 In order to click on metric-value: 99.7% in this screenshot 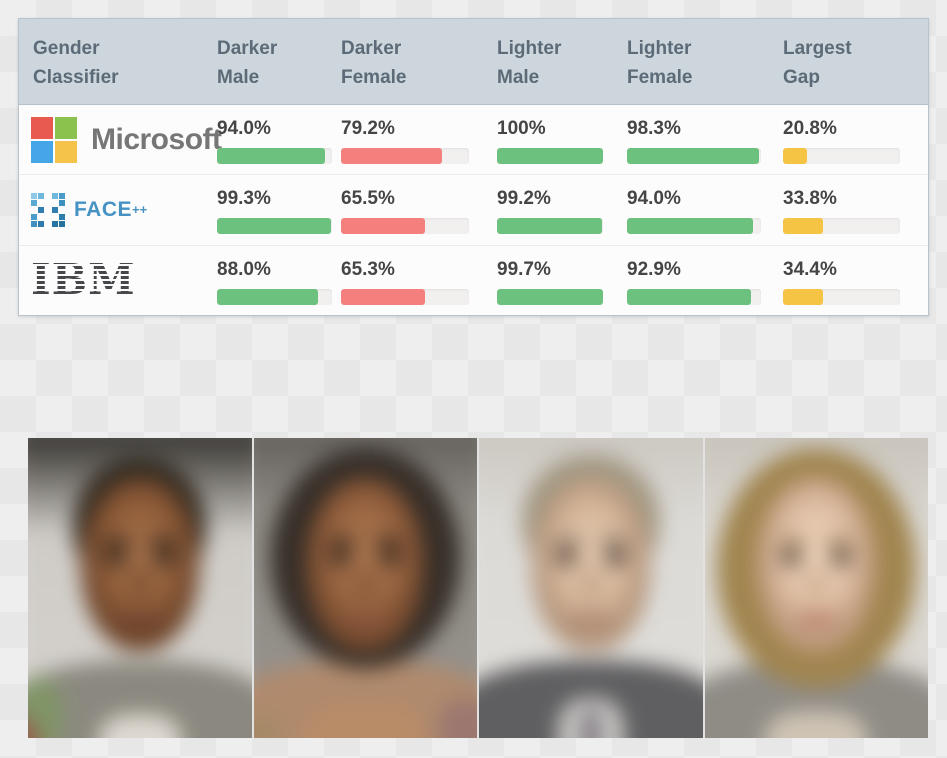, I will do `click(524, 269)`.